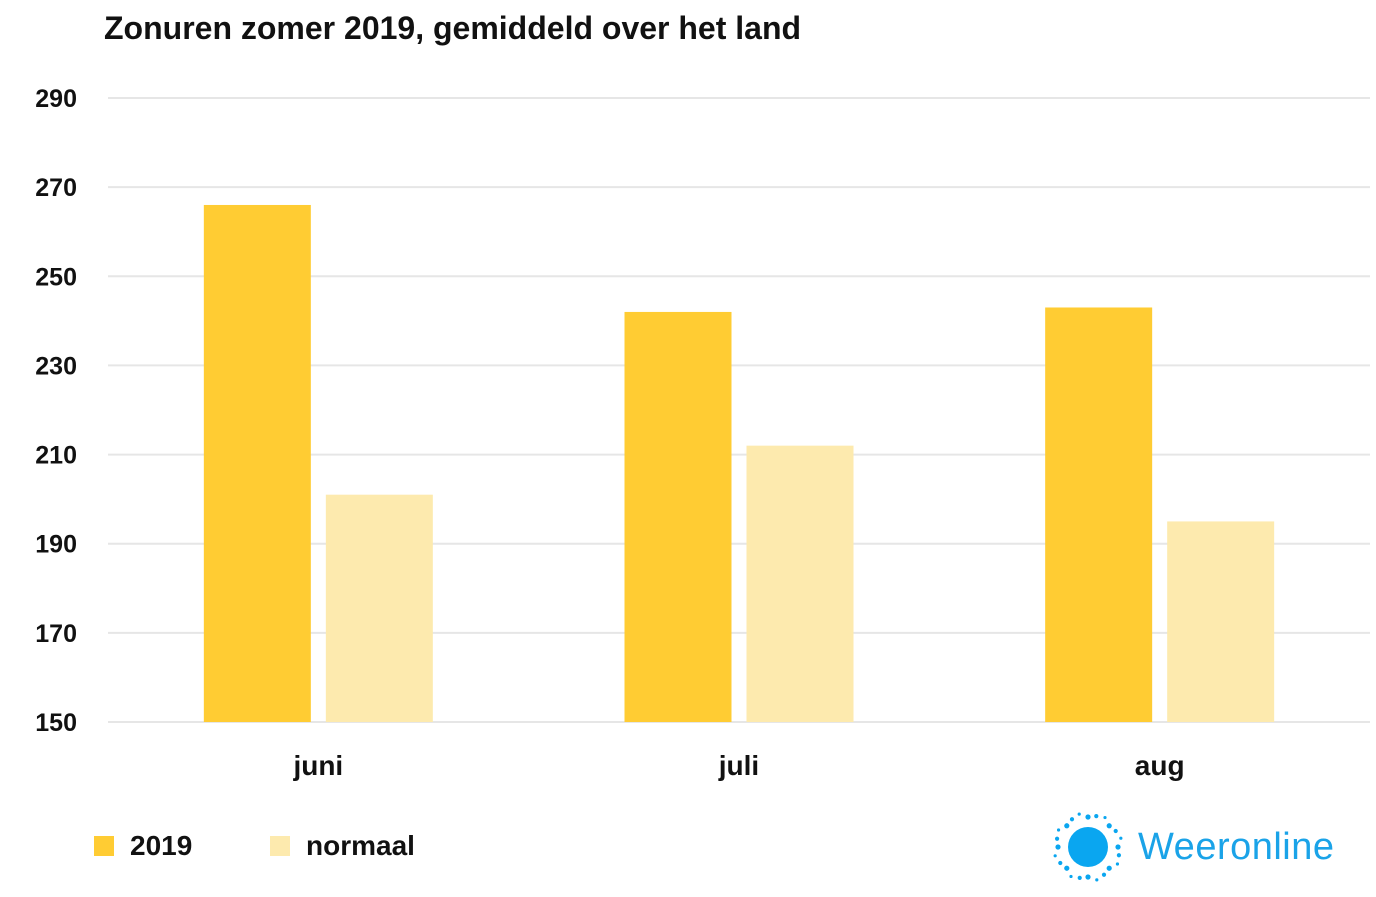  Describe the element at coordinates (56, 545) in the screenshot. I see `y-tick-label: 190` at that location.